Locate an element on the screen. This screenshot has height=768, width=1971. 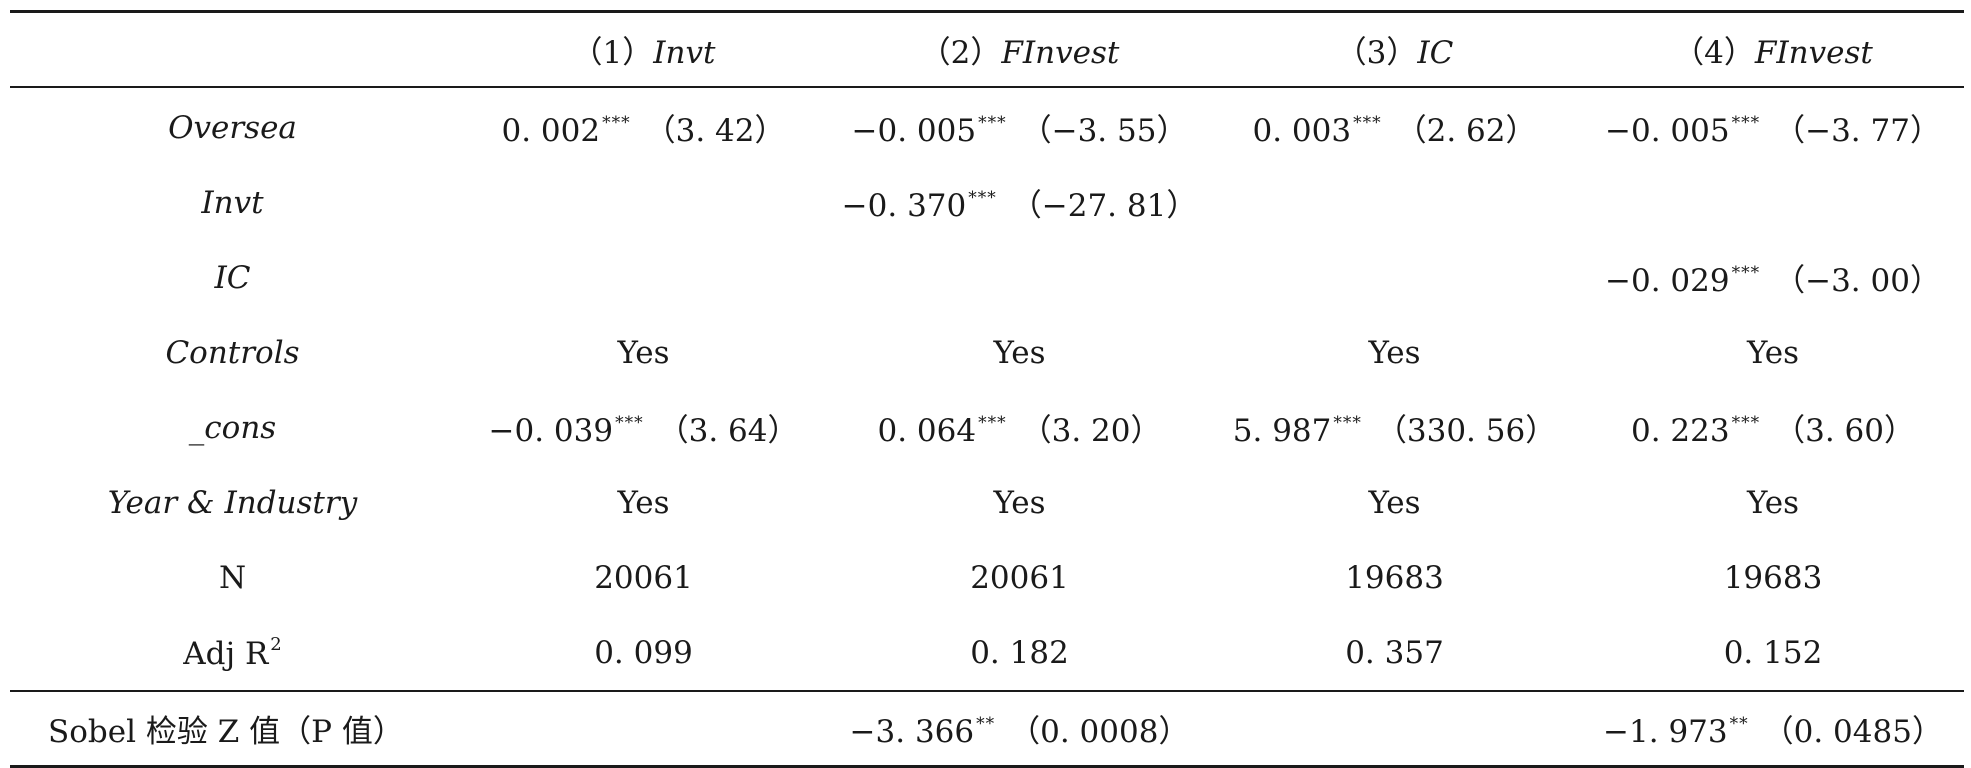
controls-col-3: Yes is located at coordinates (1394, 352).